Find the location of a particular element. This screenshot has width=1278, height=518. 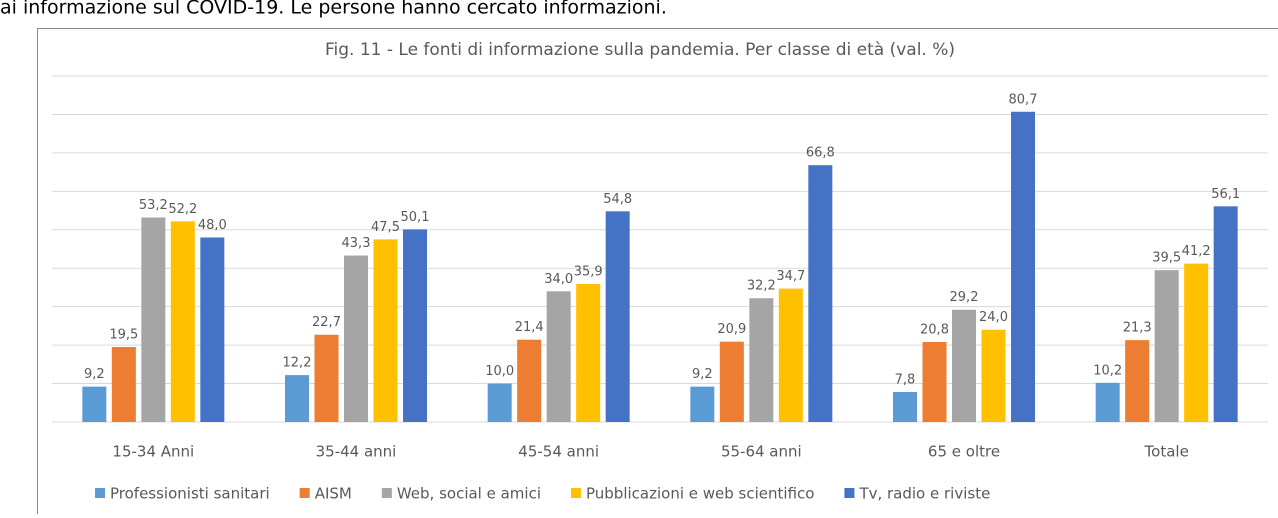

legend-label: Web, social e amici is located at coordinates (469, 494).